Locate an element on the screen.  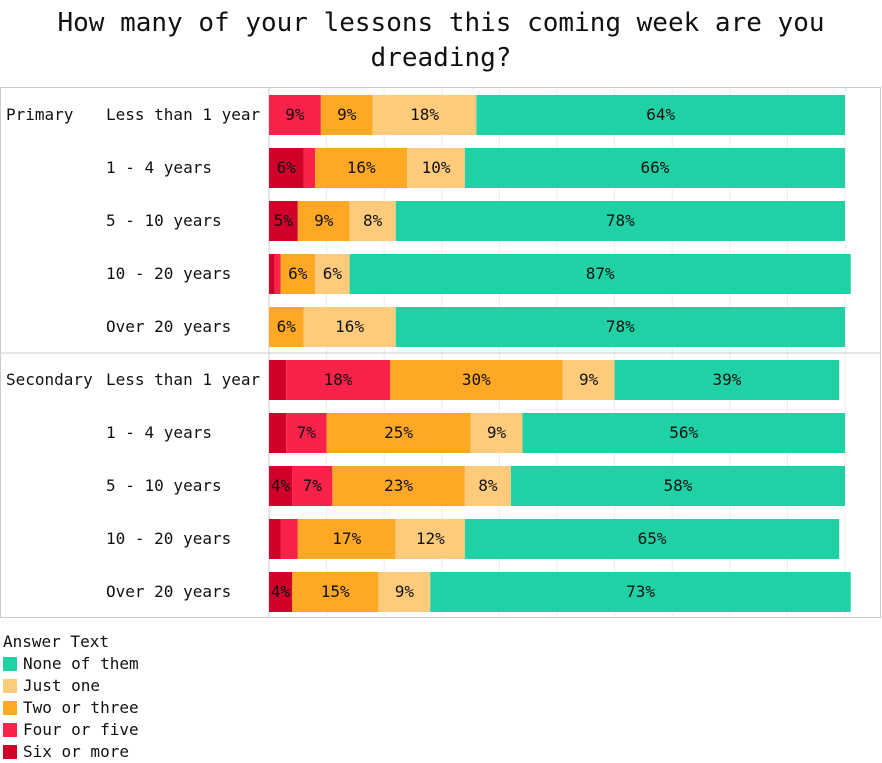
category-label: 1 - 4 years is located at coordinates (159, 432).